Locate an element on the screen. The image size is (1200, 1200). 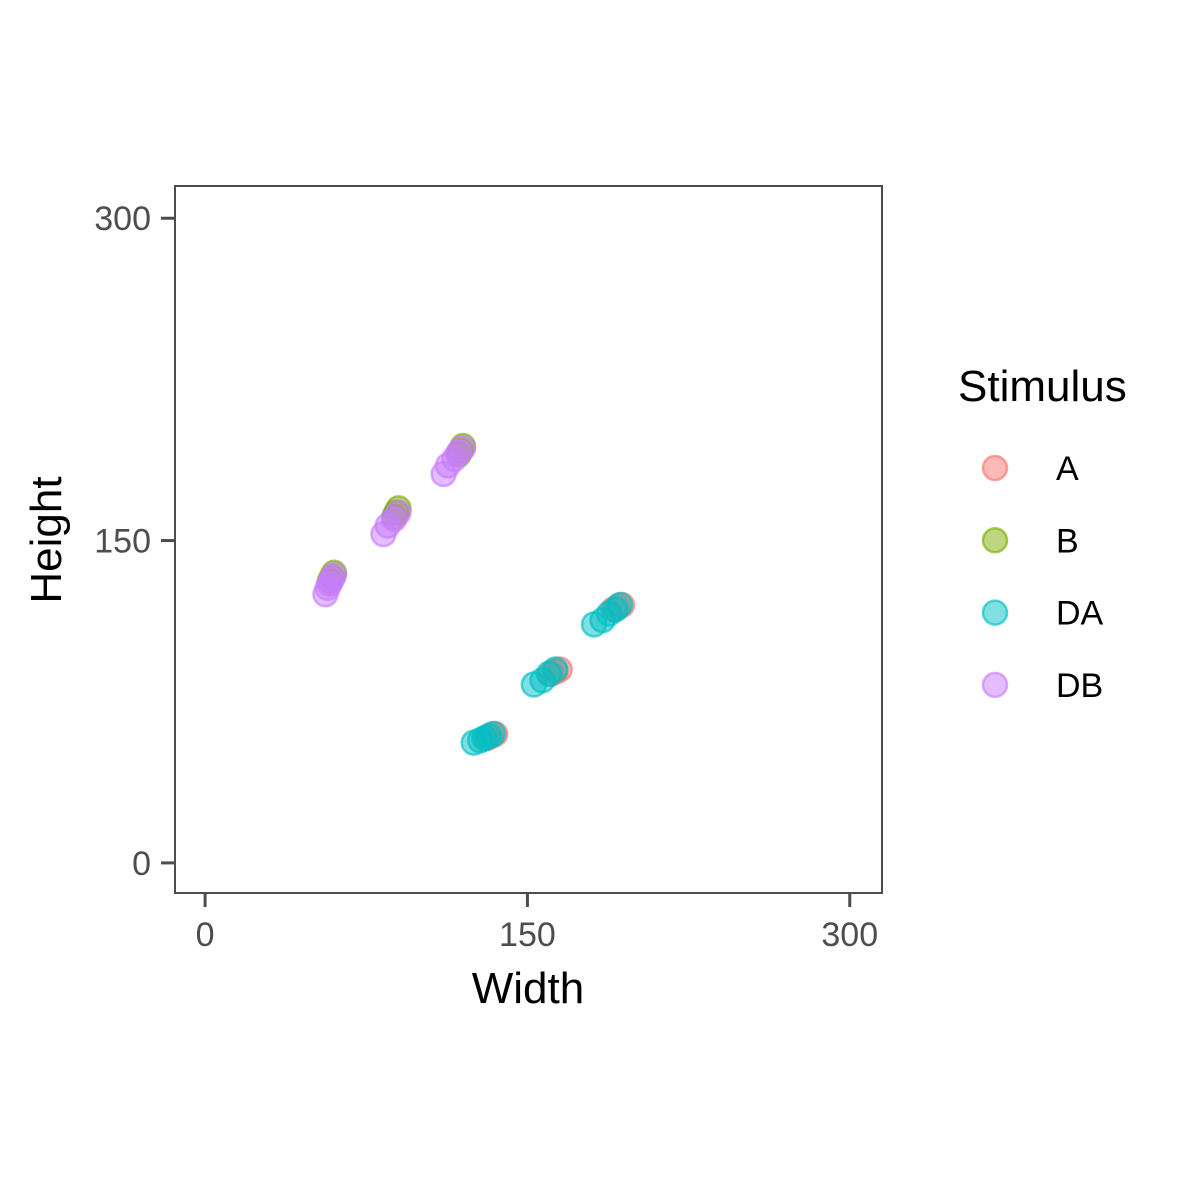
y-tick-label: 150 is located at coordinates (122, 542).